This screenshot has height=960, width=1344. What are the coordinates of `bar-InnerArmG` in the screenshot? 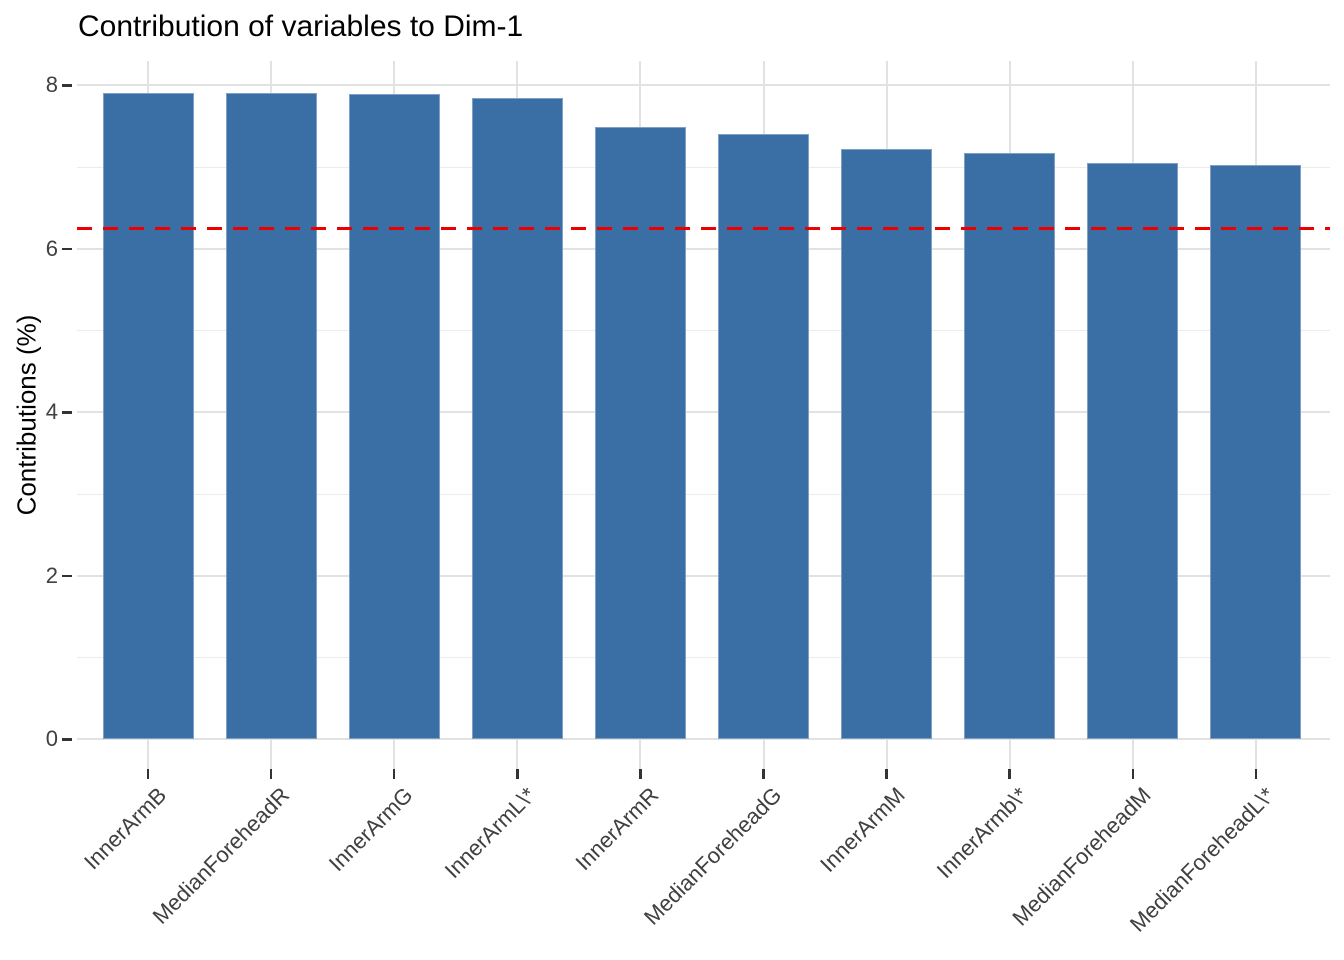 It's located at (394, 417).